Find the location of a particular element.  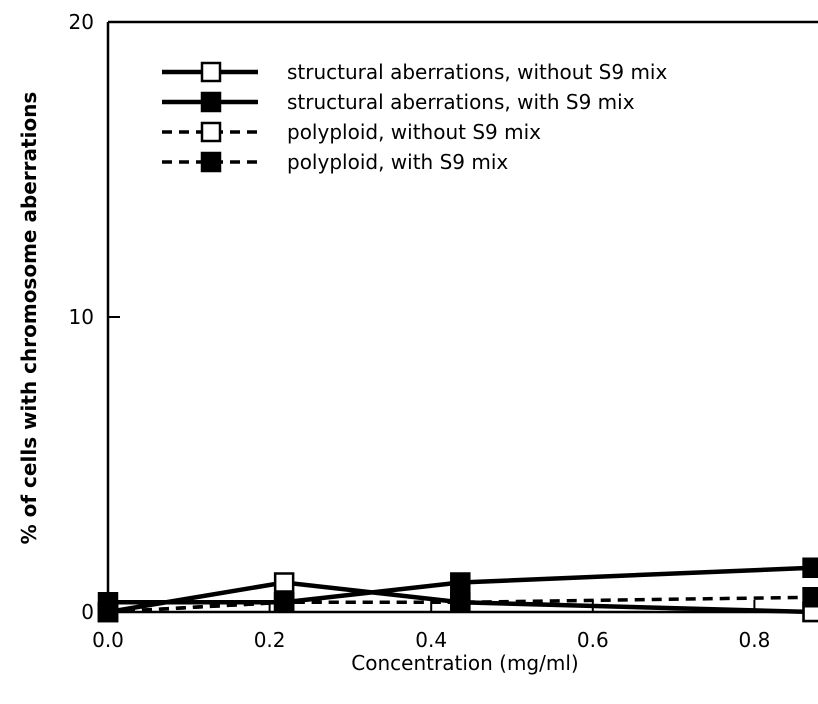

y-ticks: 0 10 20 is located at coordinates (94, 317).